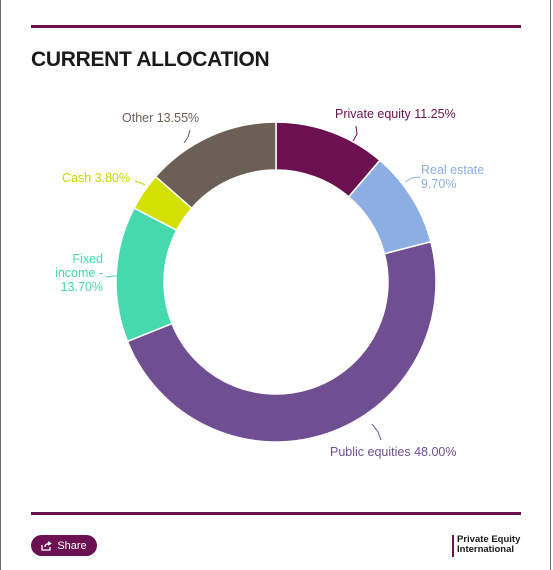  Describe the element at coordinates (215, 165) in the screenshot. I see `slice-other` at that location.